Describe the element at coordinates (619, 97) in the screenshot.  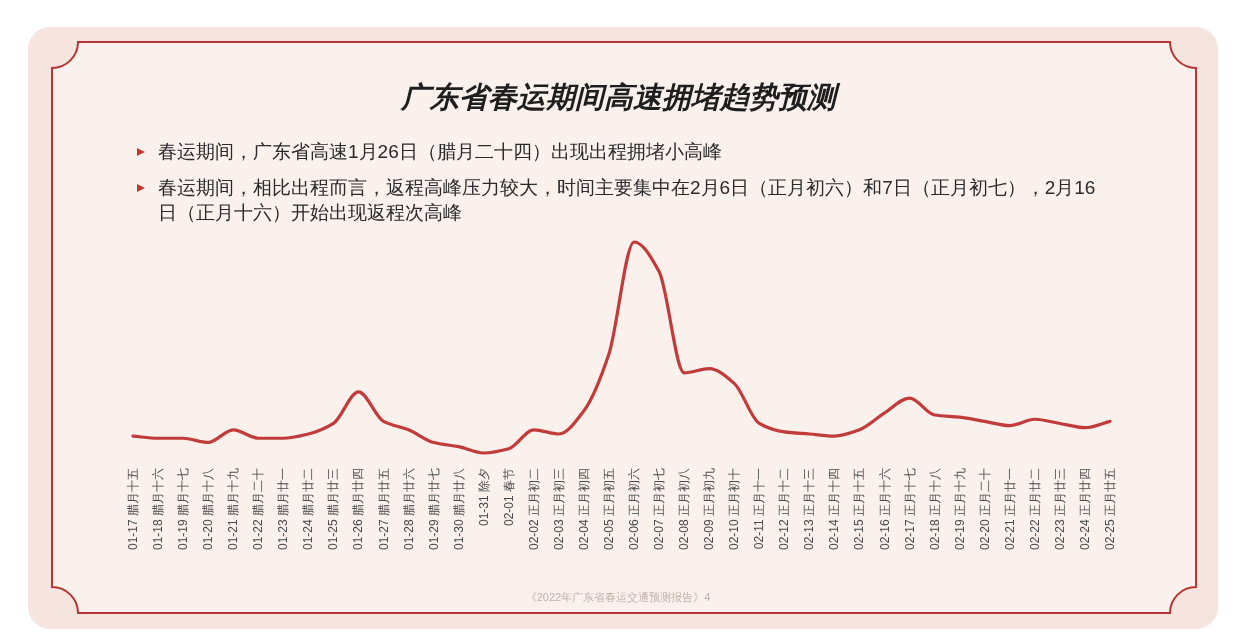
I see `chart-title: 广东省春运期间高速拥堵趋势预测` at that location.